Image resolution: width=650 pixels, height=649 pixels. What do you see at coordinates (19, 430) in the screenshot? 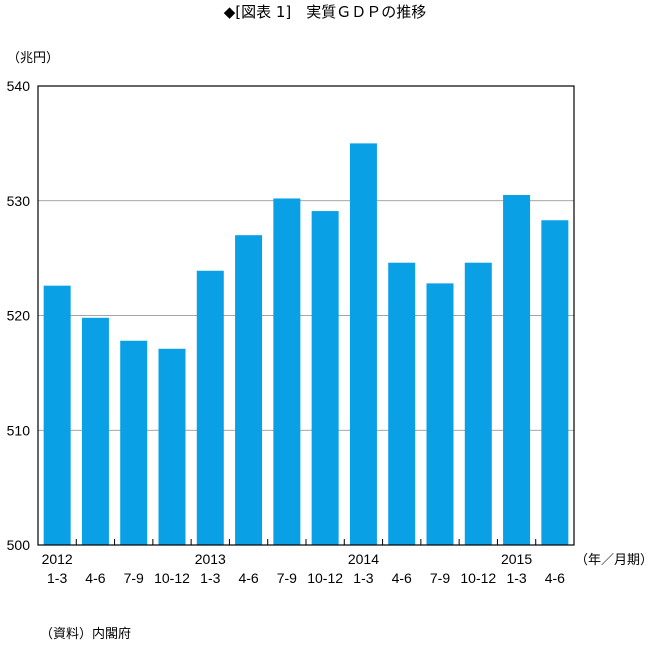
I see `y-tick-label: 510` at bounding box center [19, 430].